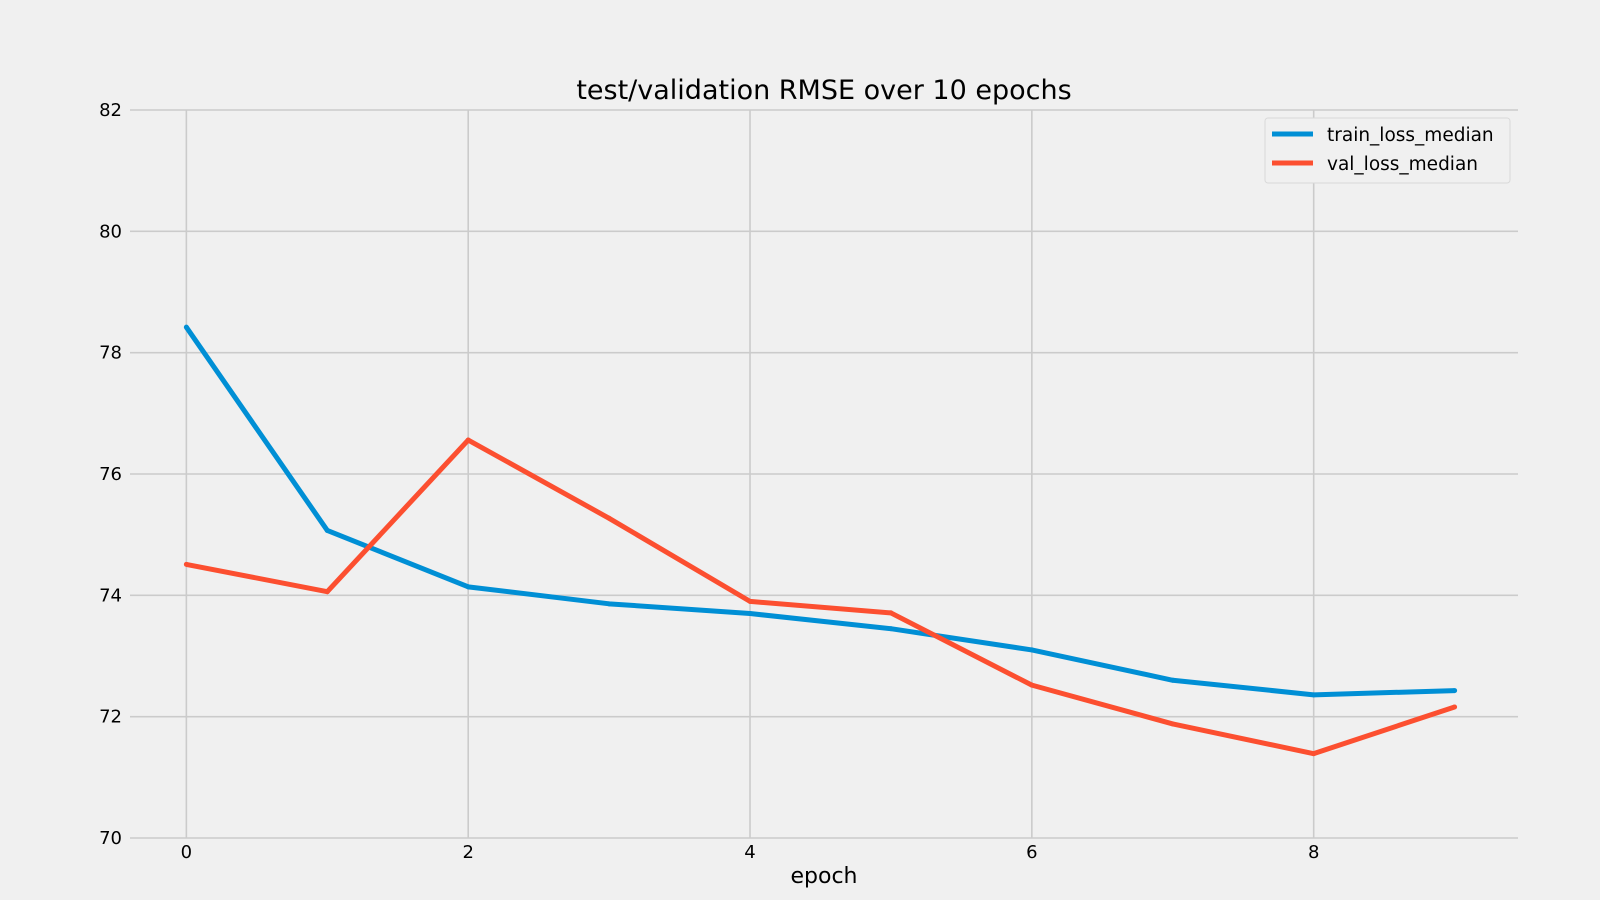  I want to click on legend-frame, so click(1387, 150).